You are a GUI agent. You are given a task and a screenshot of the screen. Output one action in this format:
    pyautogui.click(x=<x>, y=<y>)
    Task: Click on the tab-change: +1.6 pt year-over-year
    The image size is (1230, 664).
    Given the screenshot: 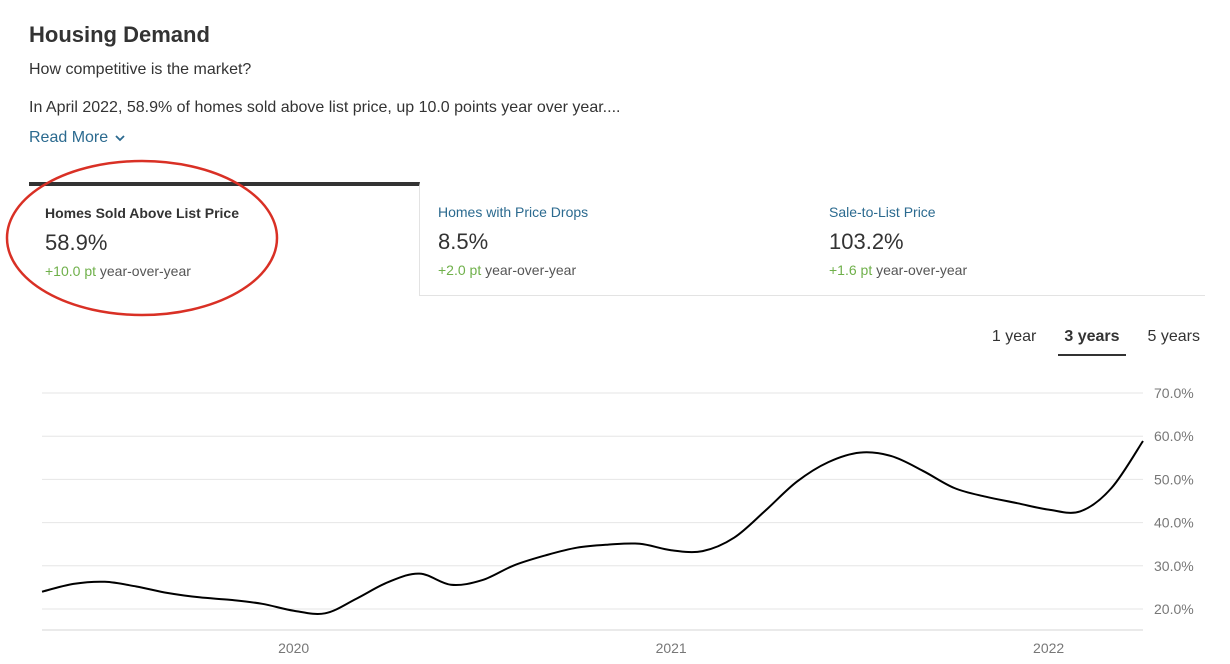 What is the action you would take?
    pyautogui.click(x=1017, y=270)
    